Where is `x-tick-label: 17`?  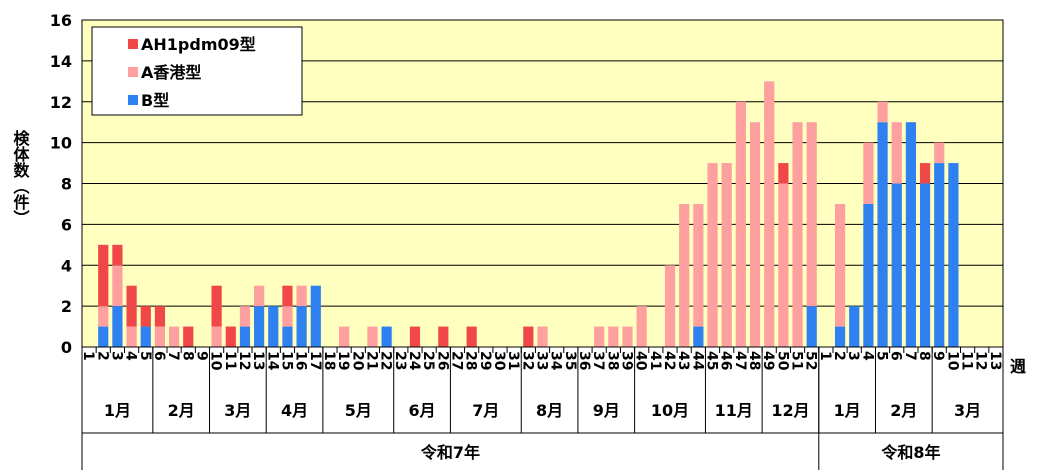
x-tick-label: 17 is located at coordinates (315, 360).